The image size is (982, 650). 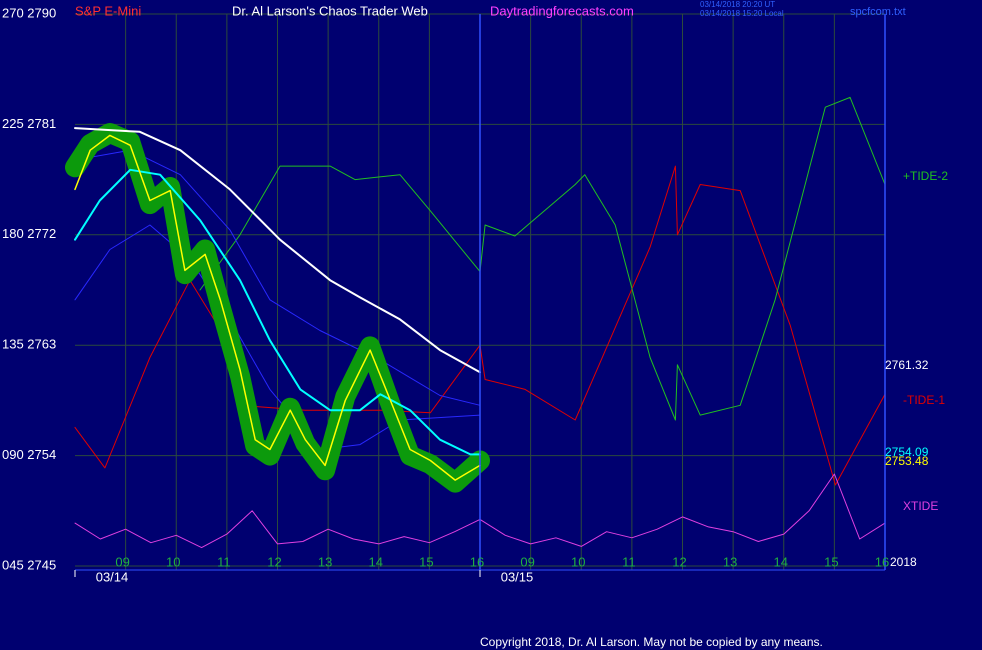 What do you see at coordinates (112, 576) in the screenshot?
I see `date-label: 03/14` at bounding box center [112, 576].